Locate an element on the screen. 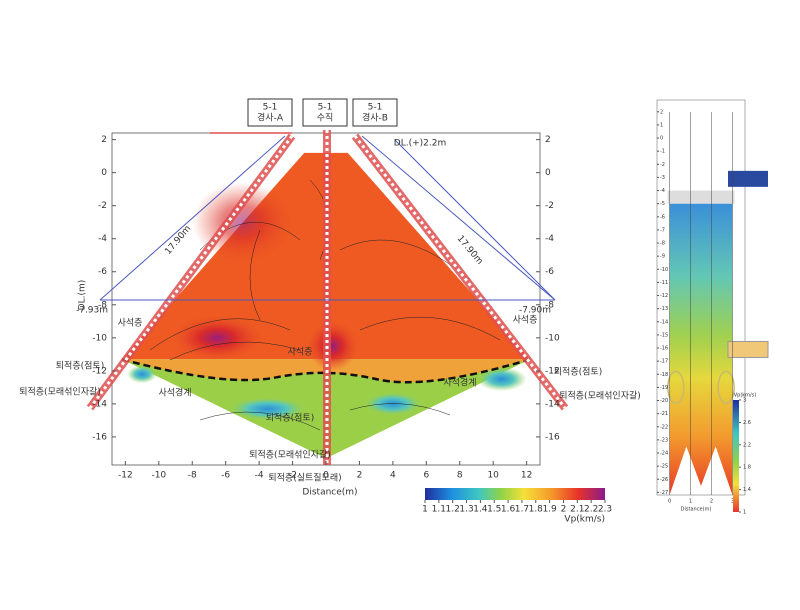 This screenshot has width=800, height=610. annotation: 퇴적층(실트질모래) is located at coordinates (304, 478).